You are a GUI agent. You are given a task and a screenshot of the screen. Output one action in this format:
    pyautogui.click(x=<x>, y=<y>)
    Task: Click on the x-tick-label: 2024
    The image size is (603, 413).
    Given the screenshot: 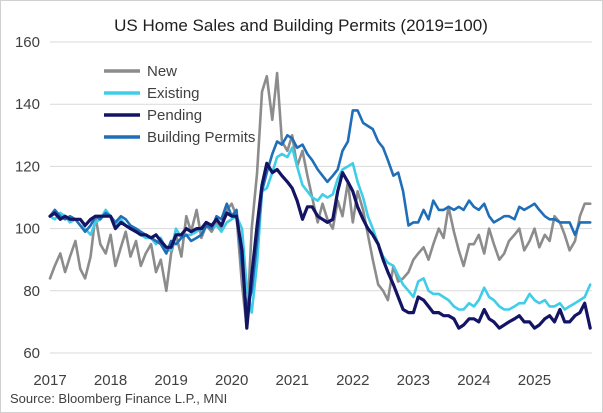 What is the action you would take?
    pyautogui.click(x=473, y=380)
    